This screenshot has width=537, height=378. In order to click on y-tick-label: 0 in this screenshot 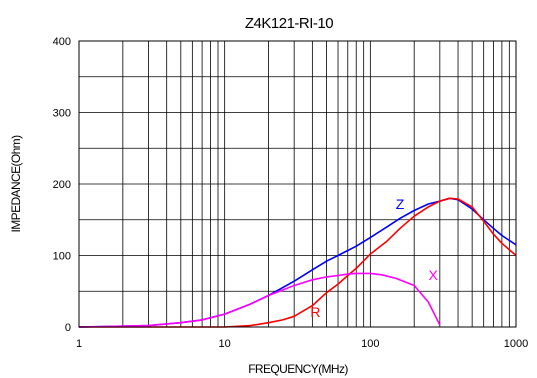, I will do `click(68, 328)`.